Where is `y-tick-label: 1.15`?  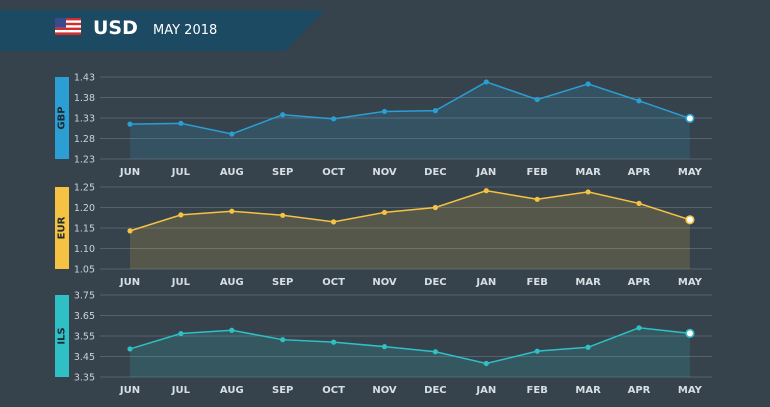
y-tick-label: 1.15 is located at coordinates (84, 229).